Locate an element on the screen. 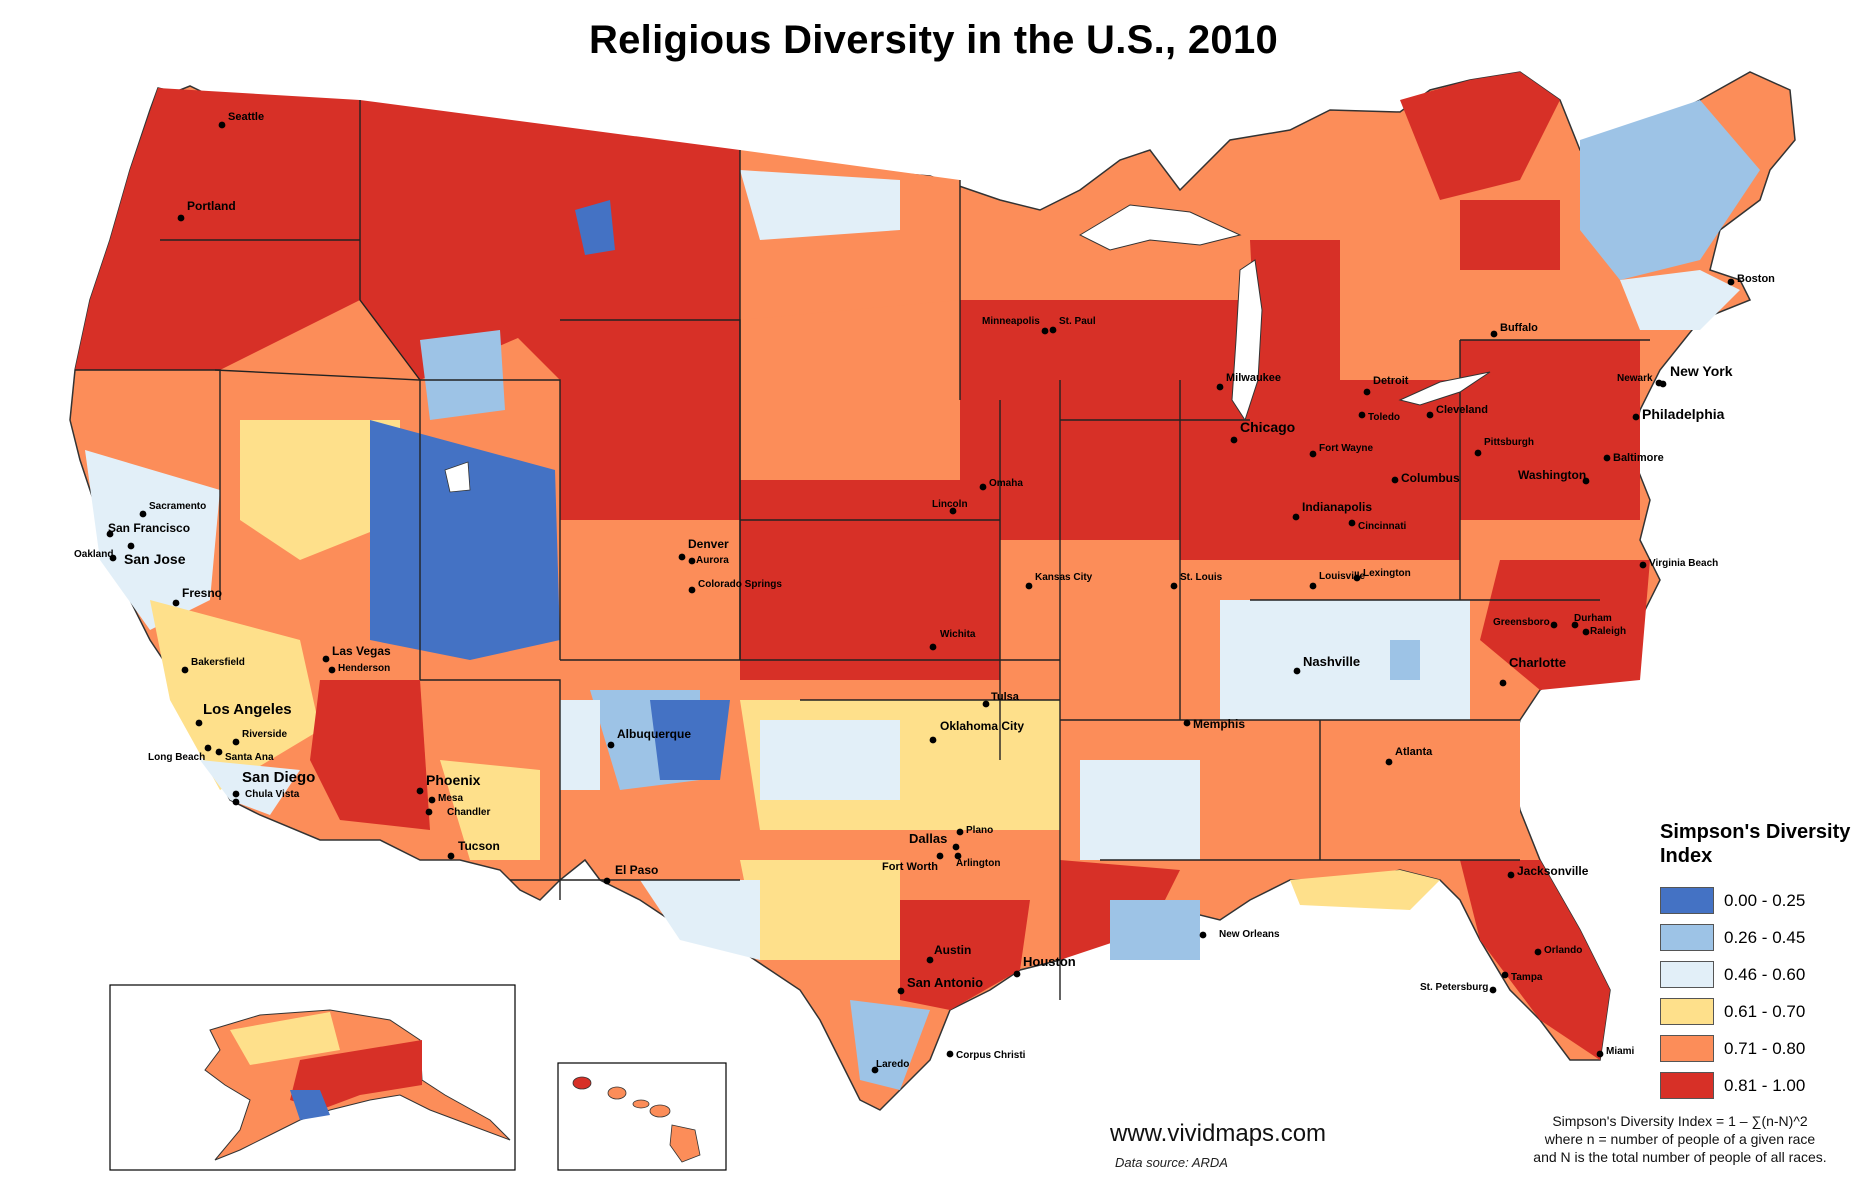 This screenshot has width=1867, height=1200. city-dot-kansas-city is located at coordinates (1029, 586).